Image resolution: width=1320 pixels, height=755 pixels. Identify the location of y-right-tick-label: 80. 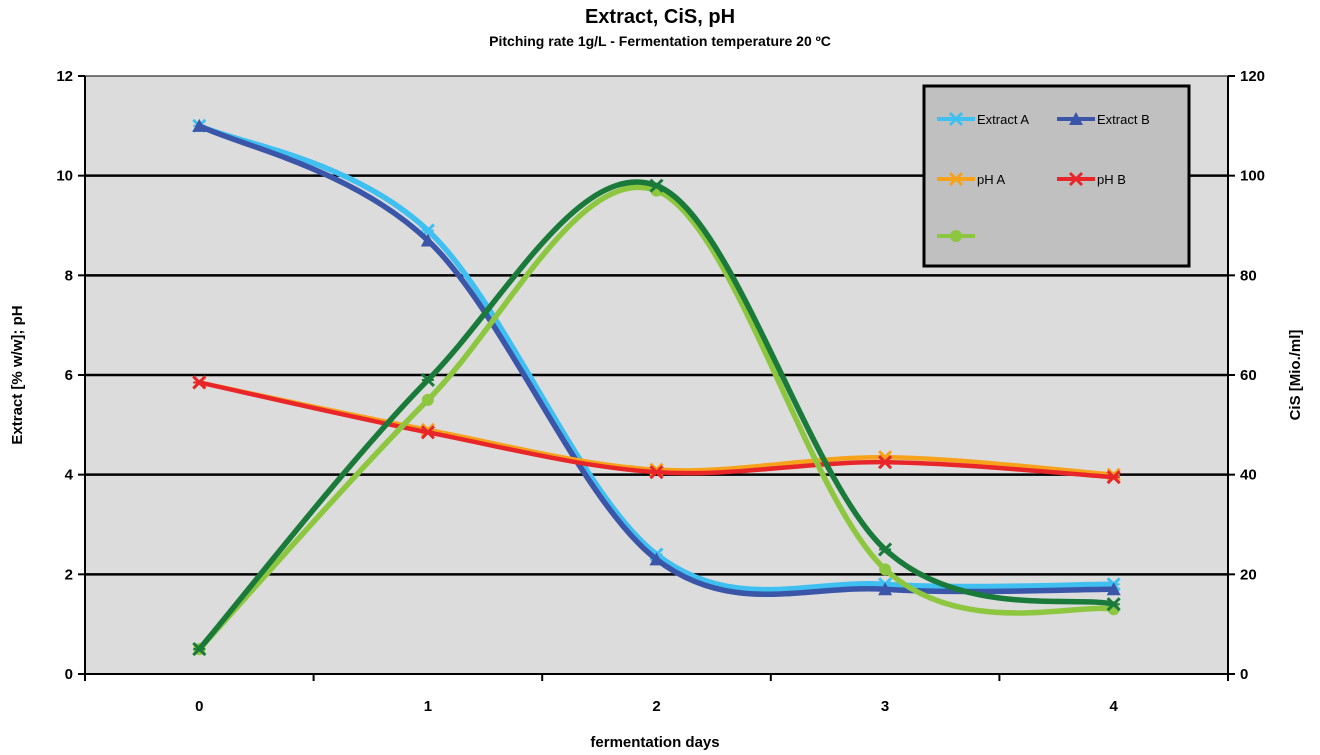
(1248, 275).